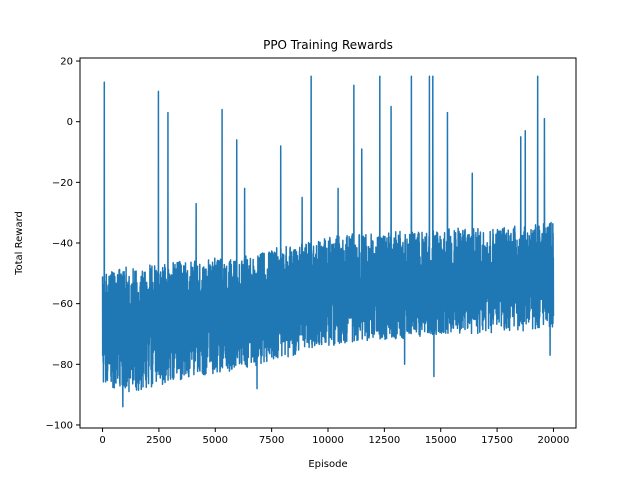  I want to click on y-tick-label: −60, so click(62, 304).